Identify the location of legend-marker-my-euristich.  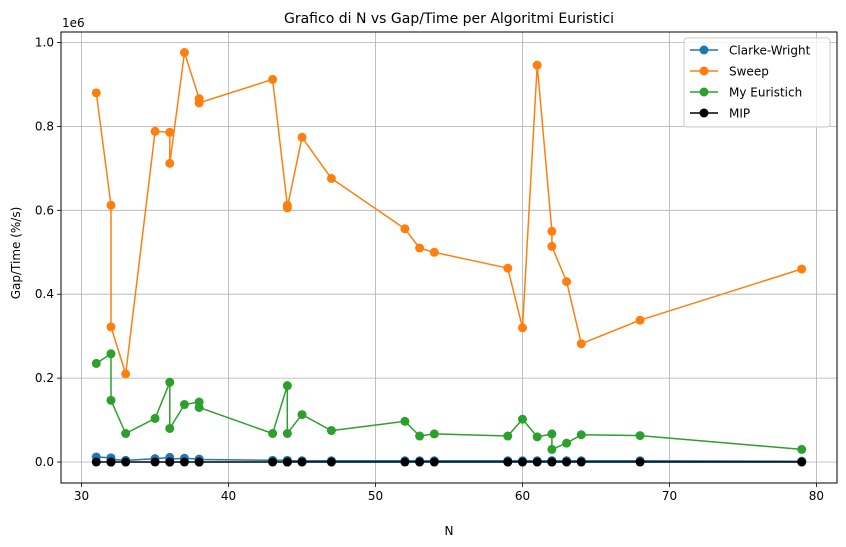
(704, 92).